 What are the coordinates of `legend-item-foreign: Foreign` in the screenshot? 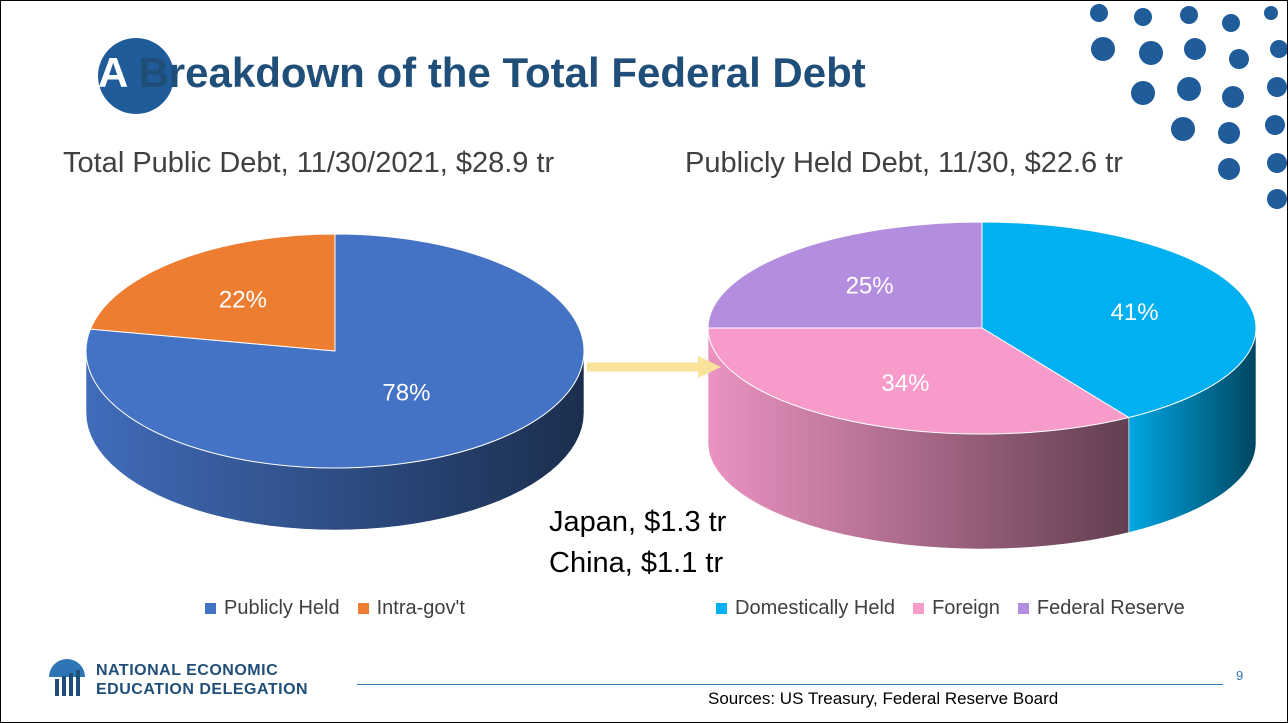 It's located at (956, 608).